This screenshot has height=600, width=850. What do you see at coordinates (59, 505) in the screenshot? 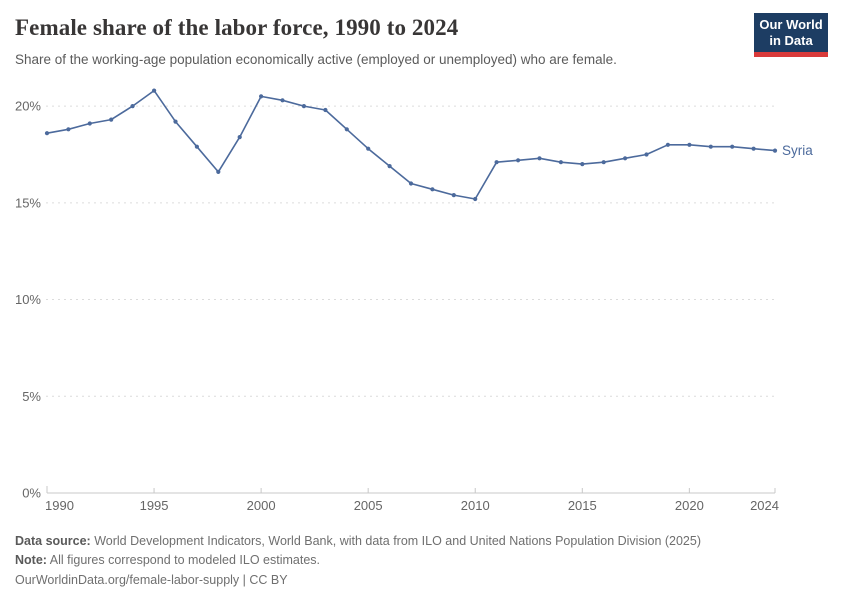
I see `x-axis-label-1990: 1990` at bounding box center [59, 505].